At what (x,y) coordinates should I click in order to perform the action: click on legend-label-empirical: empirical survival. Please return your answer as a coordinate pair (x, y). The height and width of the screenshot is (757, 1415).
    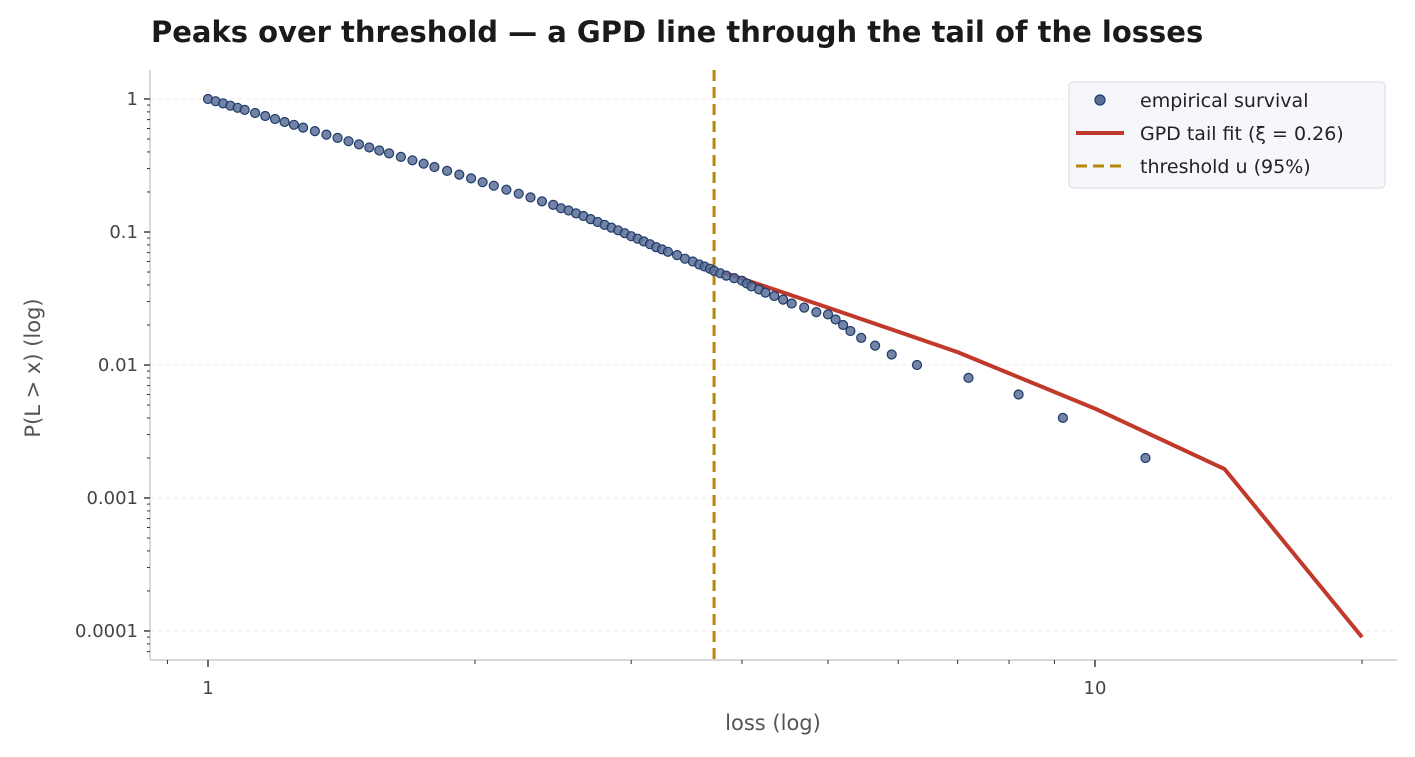
    Looking at the image, I should click on (1224, 101).